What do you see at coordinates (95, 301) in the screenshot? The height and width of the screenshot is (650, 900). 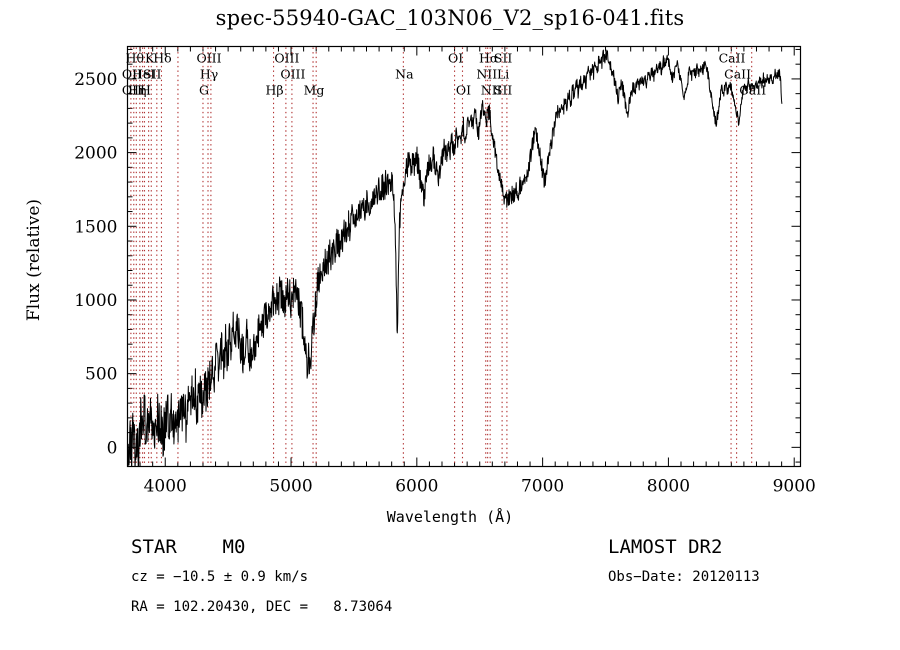 I see `y-tick-label: 1000` at bounding box center [95, 301].